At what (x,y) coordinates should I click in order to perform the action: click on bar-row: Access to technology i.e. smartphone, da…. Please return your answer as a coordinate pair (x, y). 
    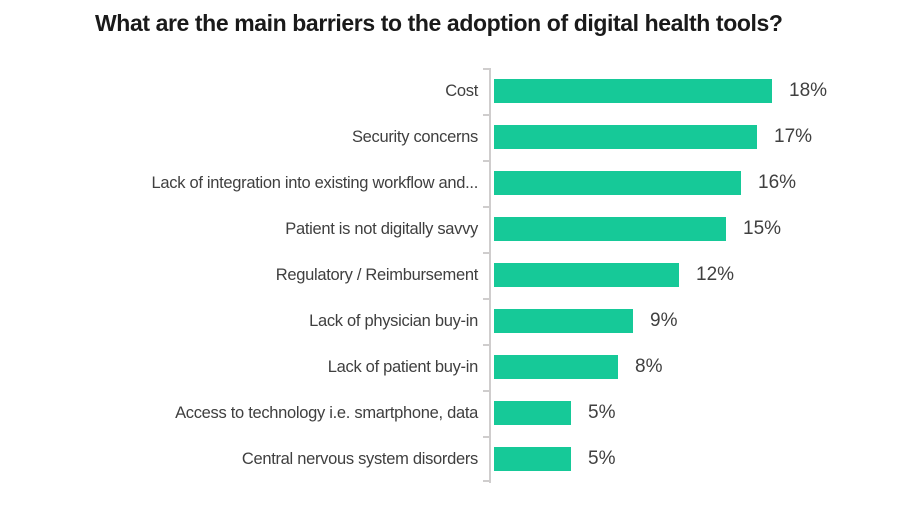
    Looking at the image, I should click on (450, 413).